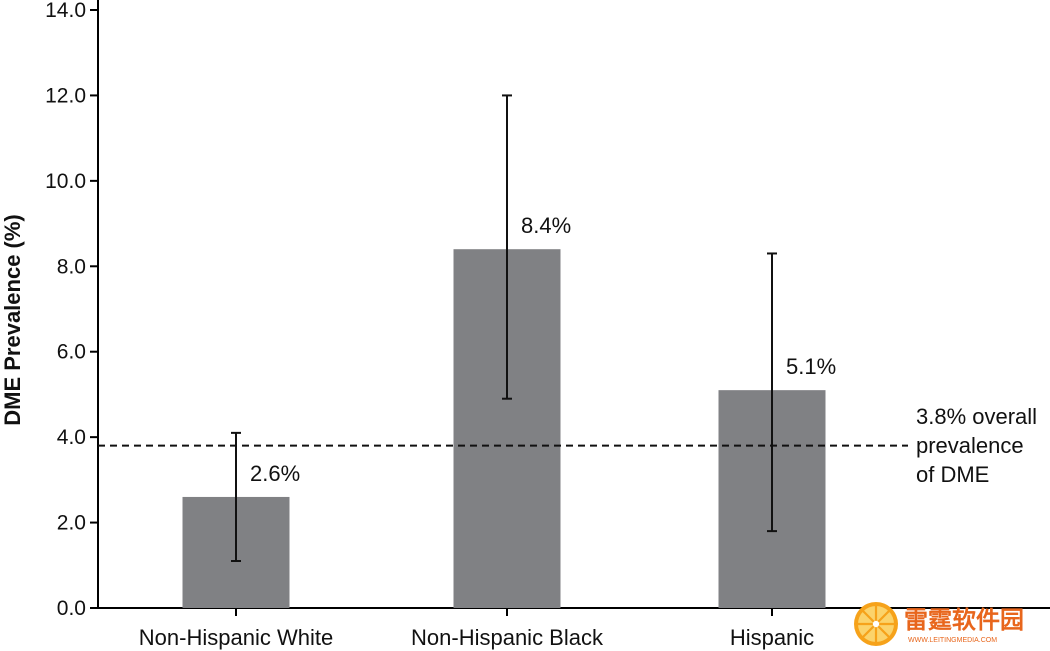 Image resolution: width=1050 pixels, height=651 pixels. Describe the element at coordinates (65, 95) in the screenshot. I see `y-tick-label: 12.0` at that location.